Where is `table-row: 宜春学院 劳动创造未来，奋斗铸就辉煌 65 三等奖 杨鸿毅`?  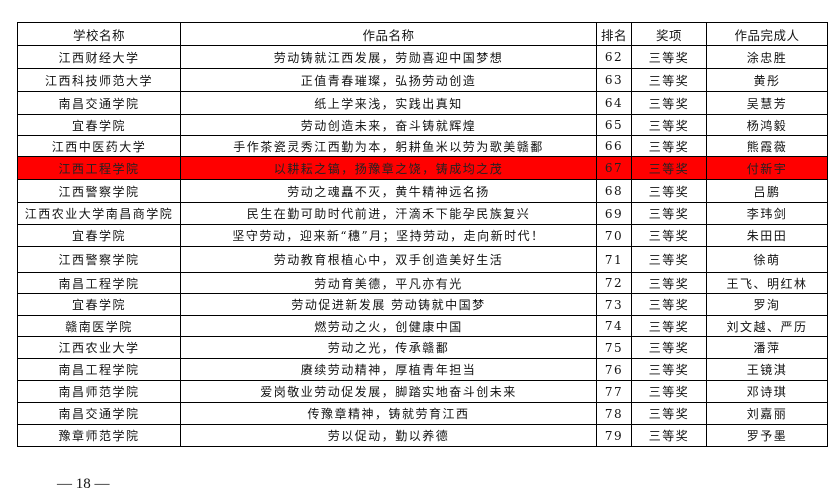
table-row: 宜春学院 劳动创造未来，奋斗铸就辉煌 65 三等奖 杨鸿毅 is located at coordinates (422, 125).